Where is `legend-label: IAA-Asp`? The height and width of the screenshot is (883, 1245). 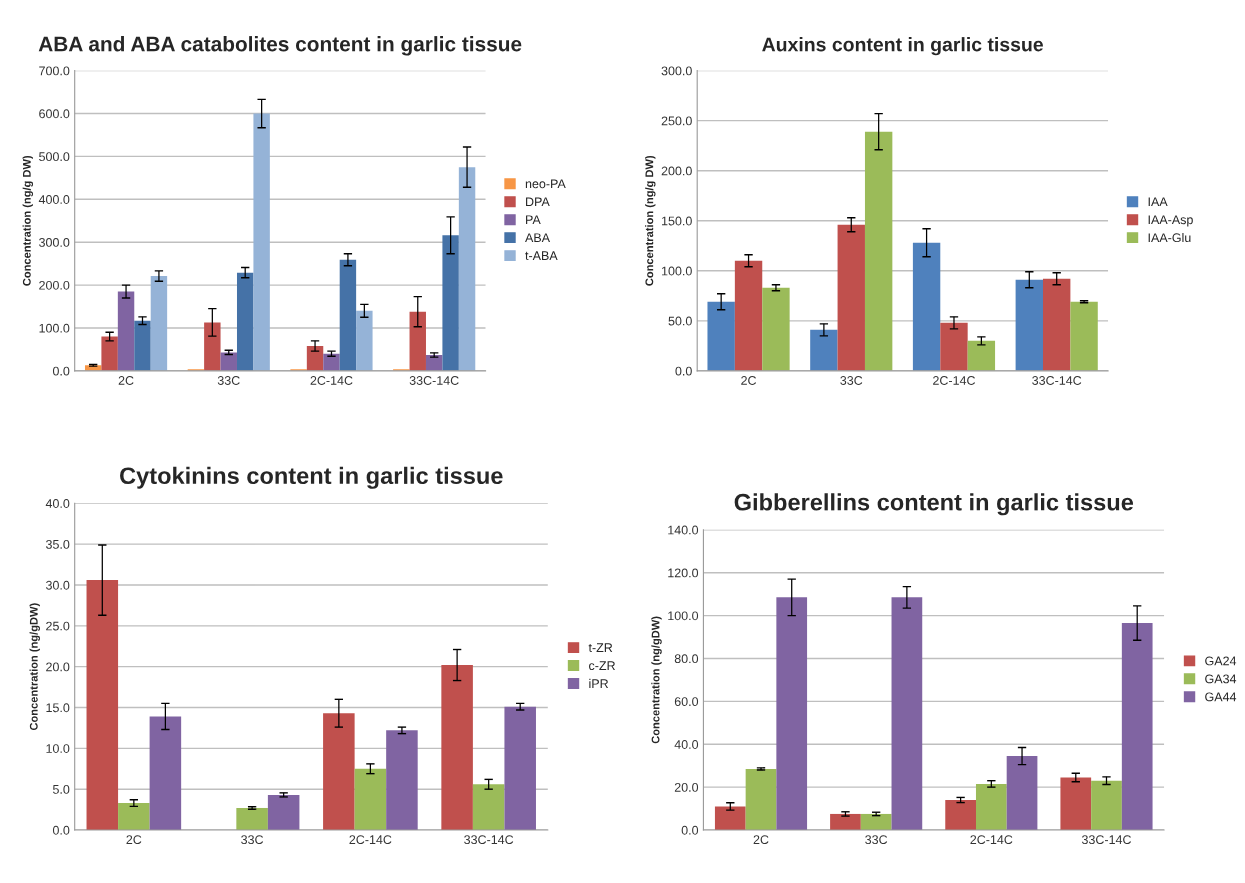 legend-label: IAA-Asp is located at coordinates (1170, 221).